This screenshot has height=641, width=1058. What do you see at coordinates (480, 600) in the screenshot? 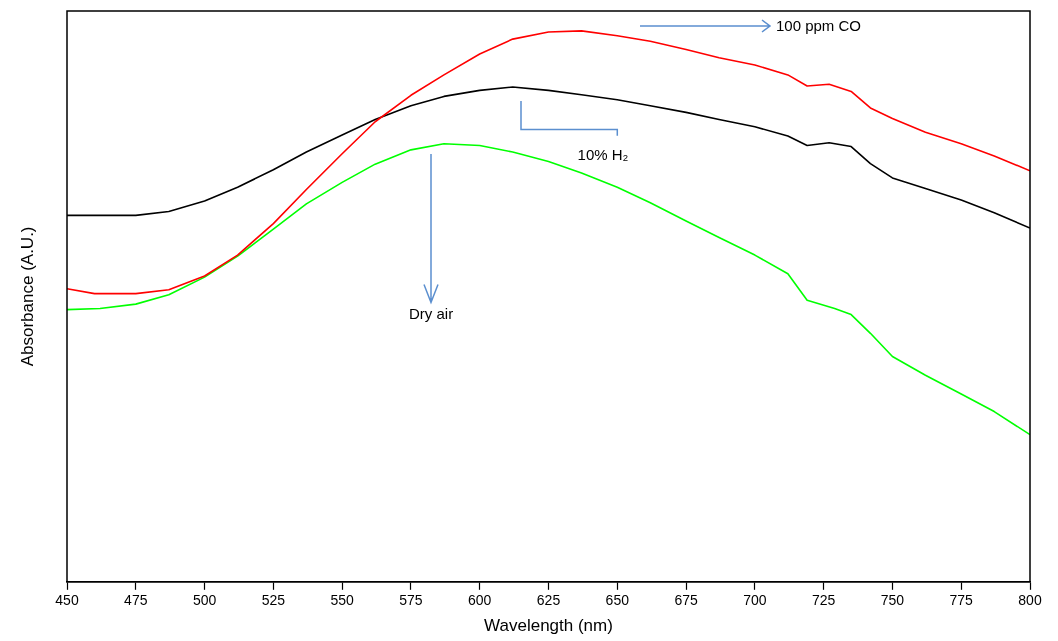
I see `x-tick-label: 600` at bounding box center [480, 600].